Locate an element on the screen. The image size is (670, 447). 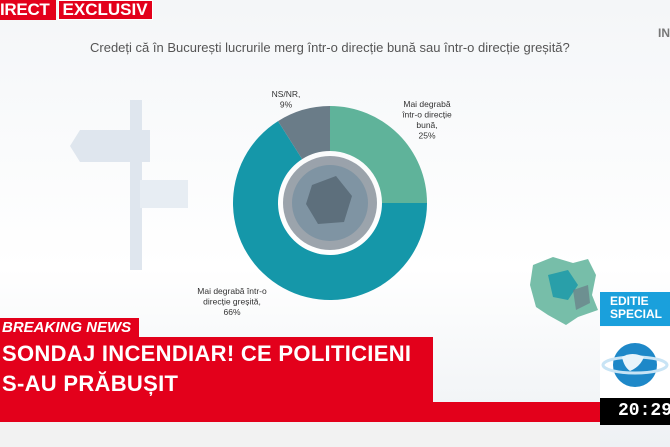
edition-line-1: EDITIE is located at coordinates (629, 301).